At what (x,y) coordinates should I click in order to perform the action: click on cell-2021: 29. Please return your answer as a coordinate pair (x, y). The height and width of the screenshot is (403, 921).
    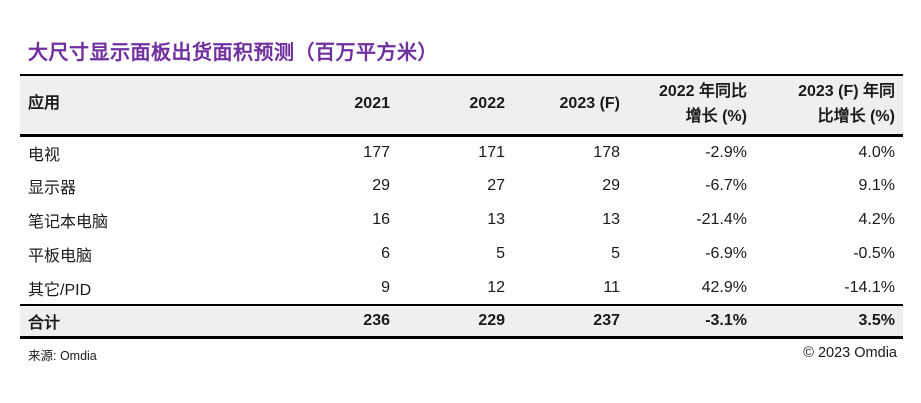
    Looking at the image, I should click on (381, 186).